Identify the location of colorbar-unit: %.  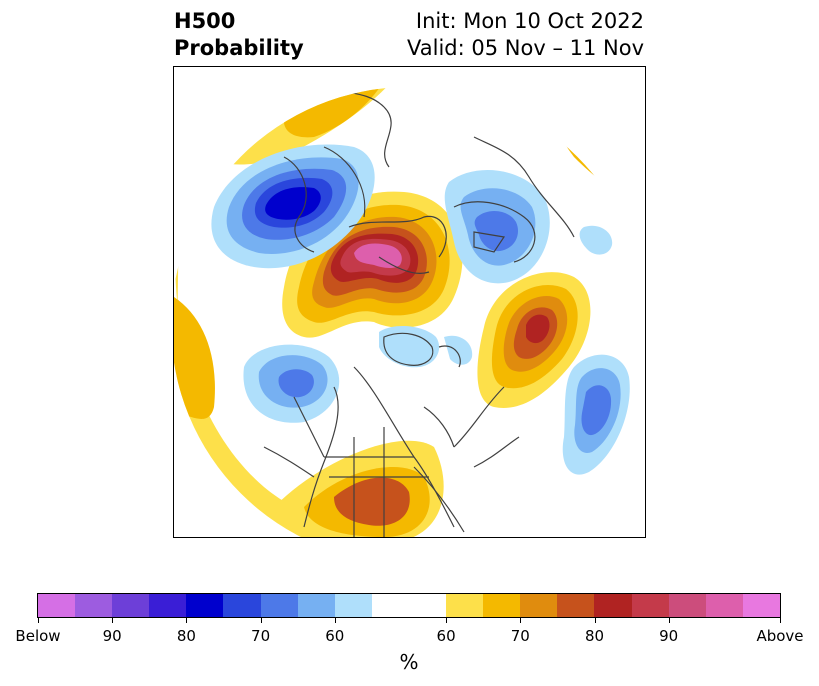
(409, 662).